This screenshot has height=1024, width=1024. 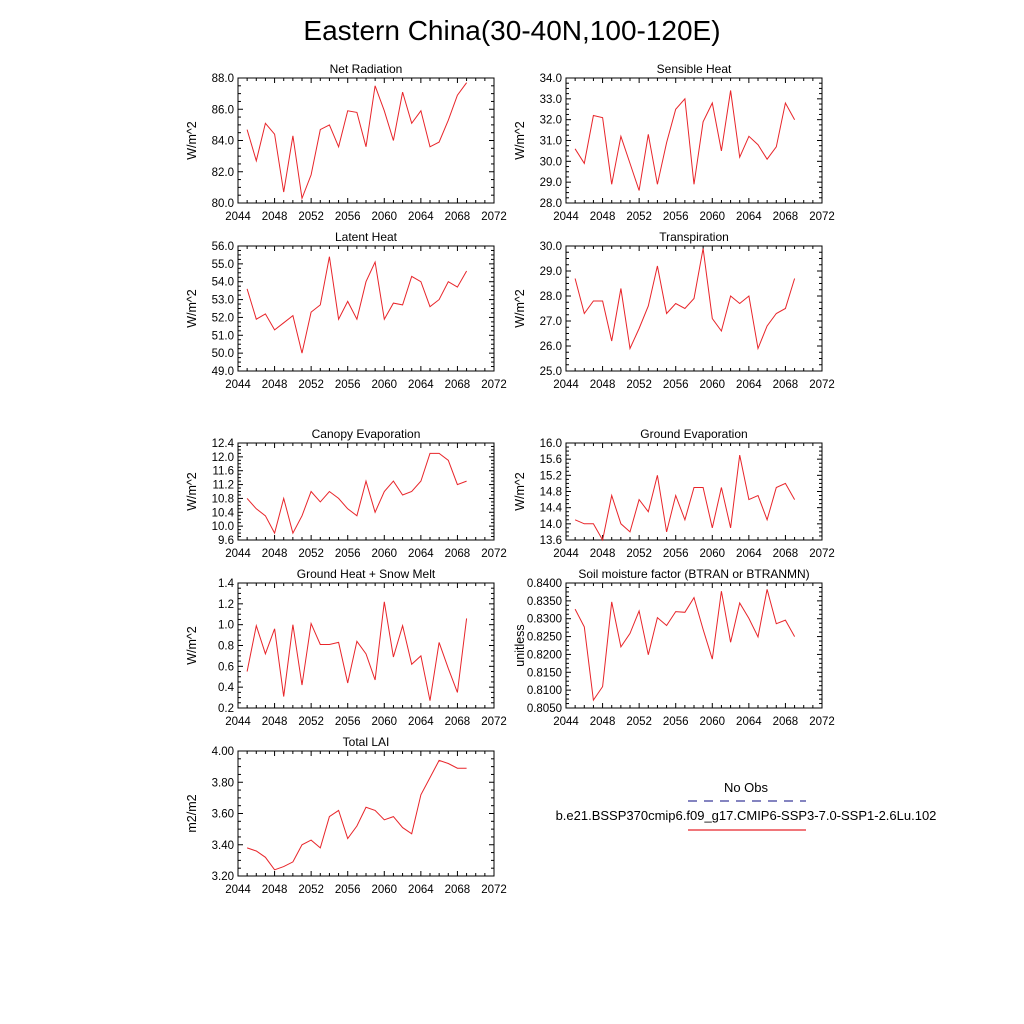 I want to click on panel-1-xtick-label: 2068, so click(x=458, y=217).